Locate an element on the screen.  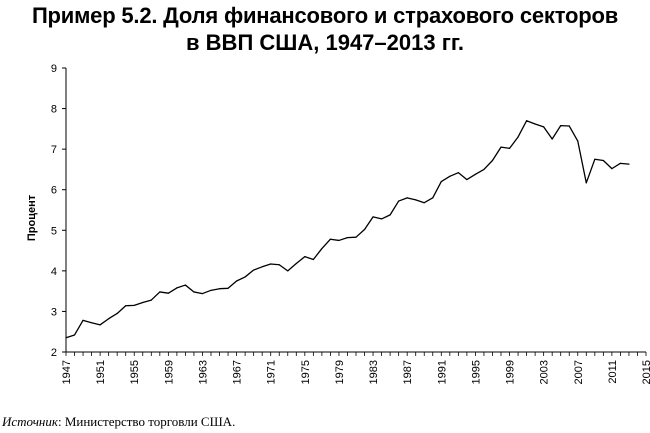
y-tick-label: 4 is located at coordinates (54, 272).